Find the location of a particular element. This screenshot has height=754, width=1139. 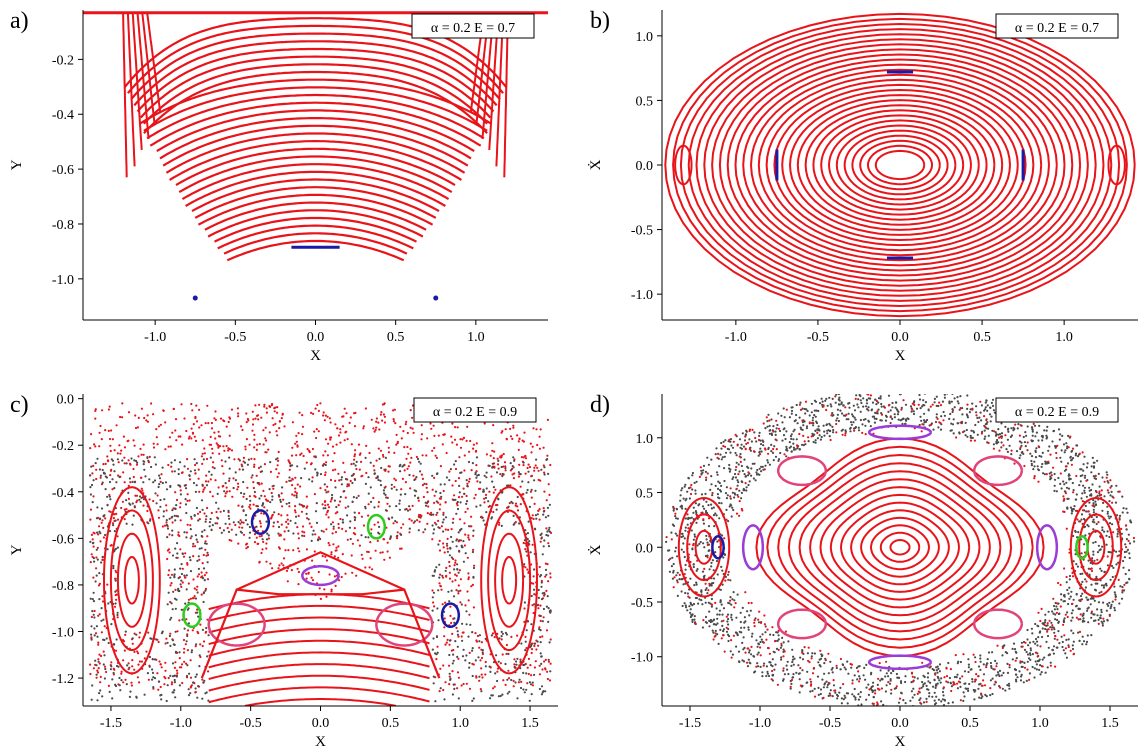

annotation-text: α = 0.2 E = 0.7 is located at coordinates (1057, 28).